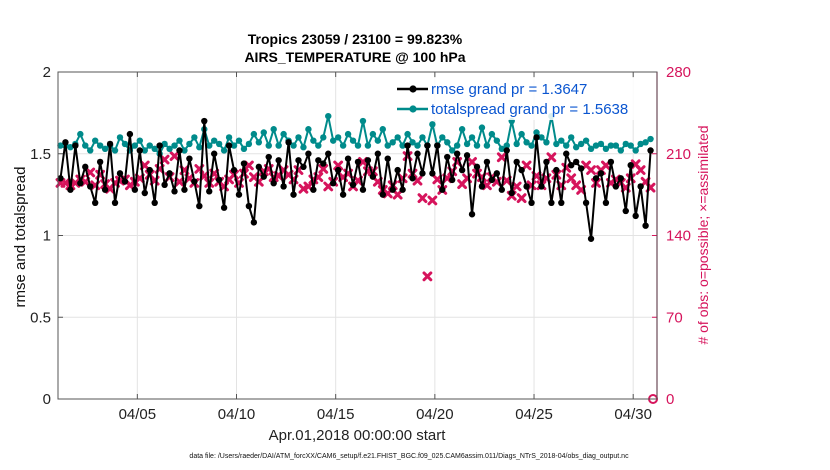 Image resolution: width=830 pixels, height=470 pixels. What do you see at coordinates (413, 89) in the screenshot?
I see `legend-rmse-marker` at bounding box center [413, 89].